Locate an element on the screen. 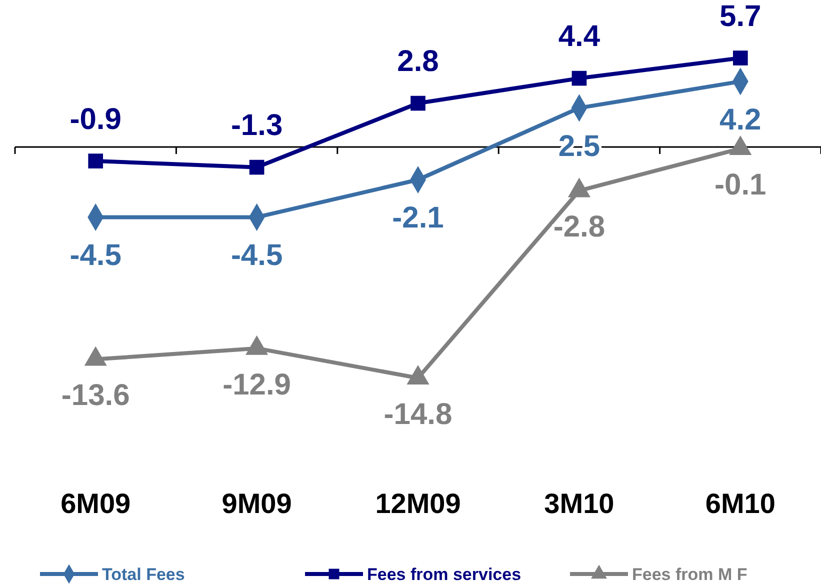 The image size is (821, 584). legend-label: Fees from services is located at coordinates (444, 574).